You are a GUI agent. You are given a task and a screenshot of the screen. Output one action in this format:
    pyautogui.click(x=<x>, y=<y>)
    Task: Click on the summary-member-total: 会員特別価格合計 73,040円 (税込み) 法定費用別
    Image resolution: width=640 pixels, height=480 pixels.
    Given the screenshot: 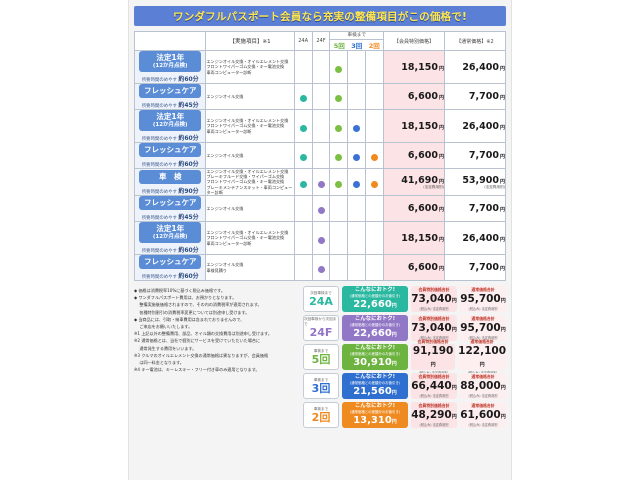 What is the action you would take?
    pyautogui.click(x=434, y=328)
    